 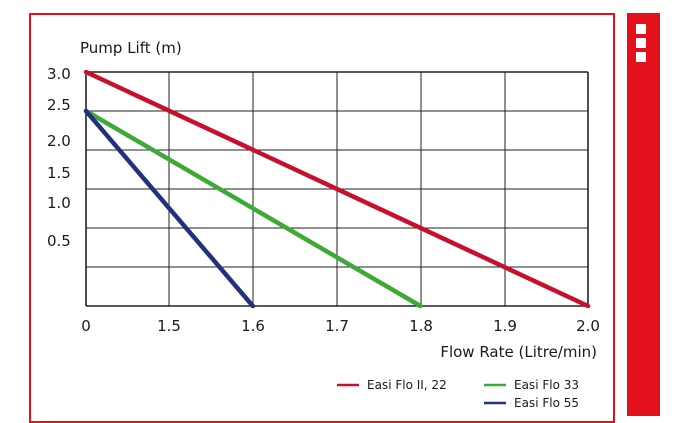 I want to click on y-tick-label: 1.0, so click(x=59, y=203).